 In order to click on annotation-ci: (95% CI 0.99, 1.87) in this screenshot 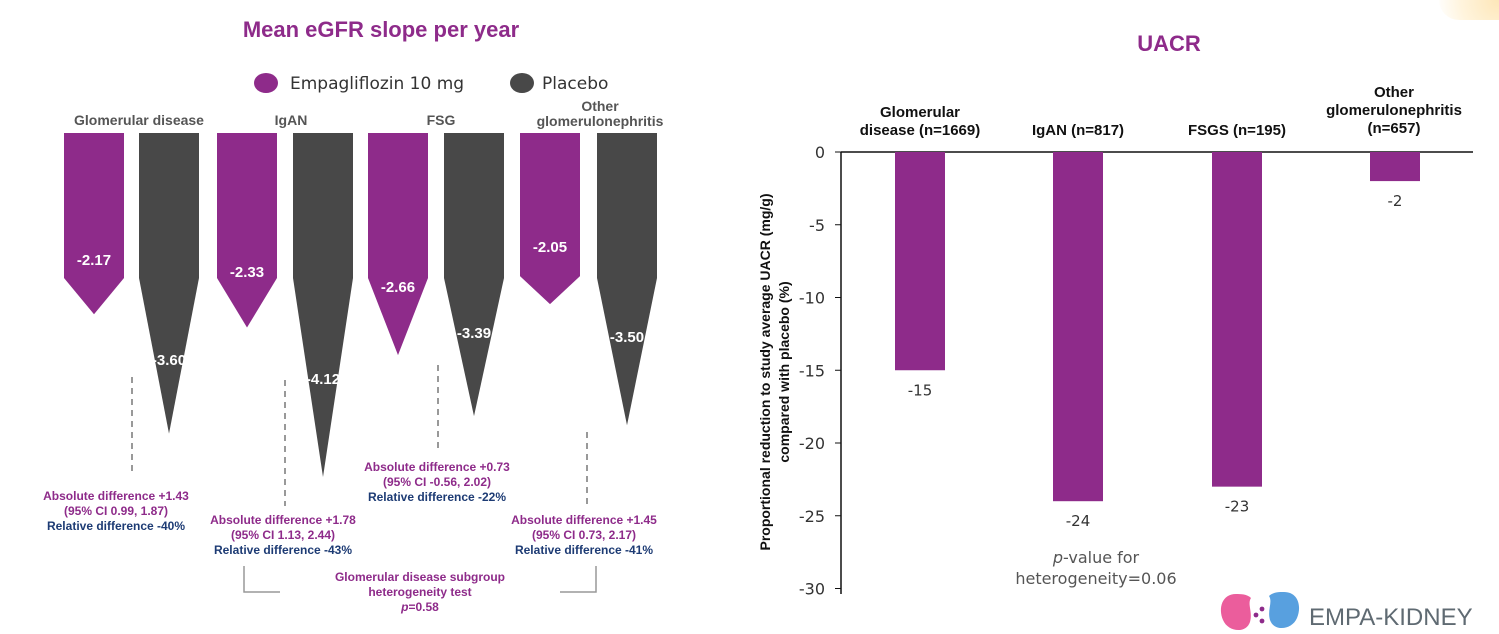, I will do `click(116, 511)`.